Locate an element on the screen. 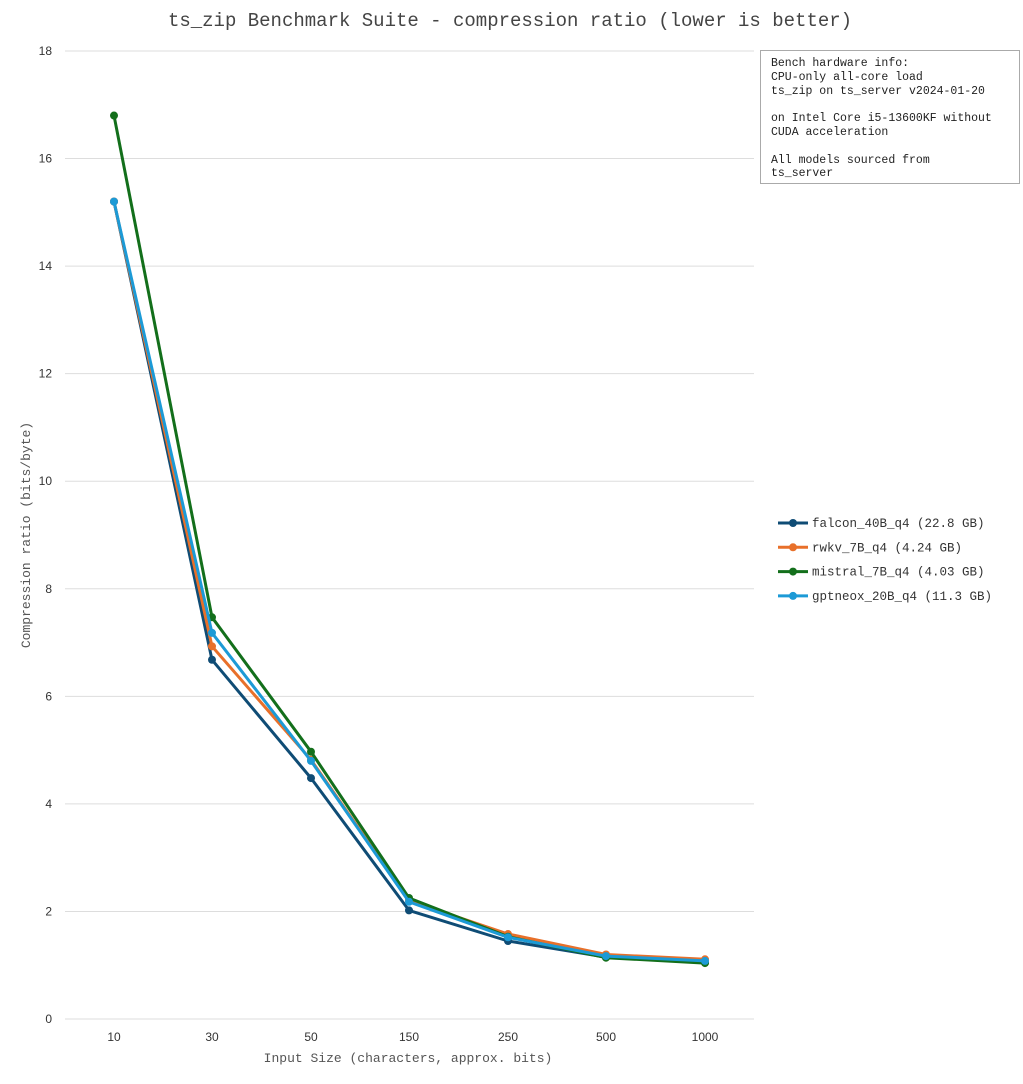  y-axis-ticks: 0 2 4 6 8 10 12 14 16 18 is located at coordinates (46, 535).